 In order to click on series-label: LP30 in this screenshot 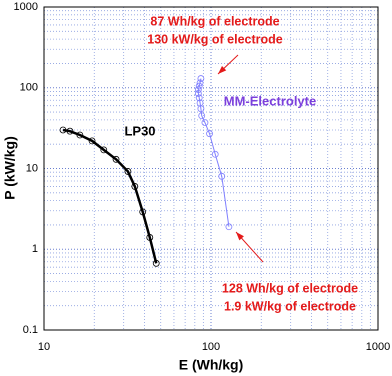, I will do `click(139, 130)`.